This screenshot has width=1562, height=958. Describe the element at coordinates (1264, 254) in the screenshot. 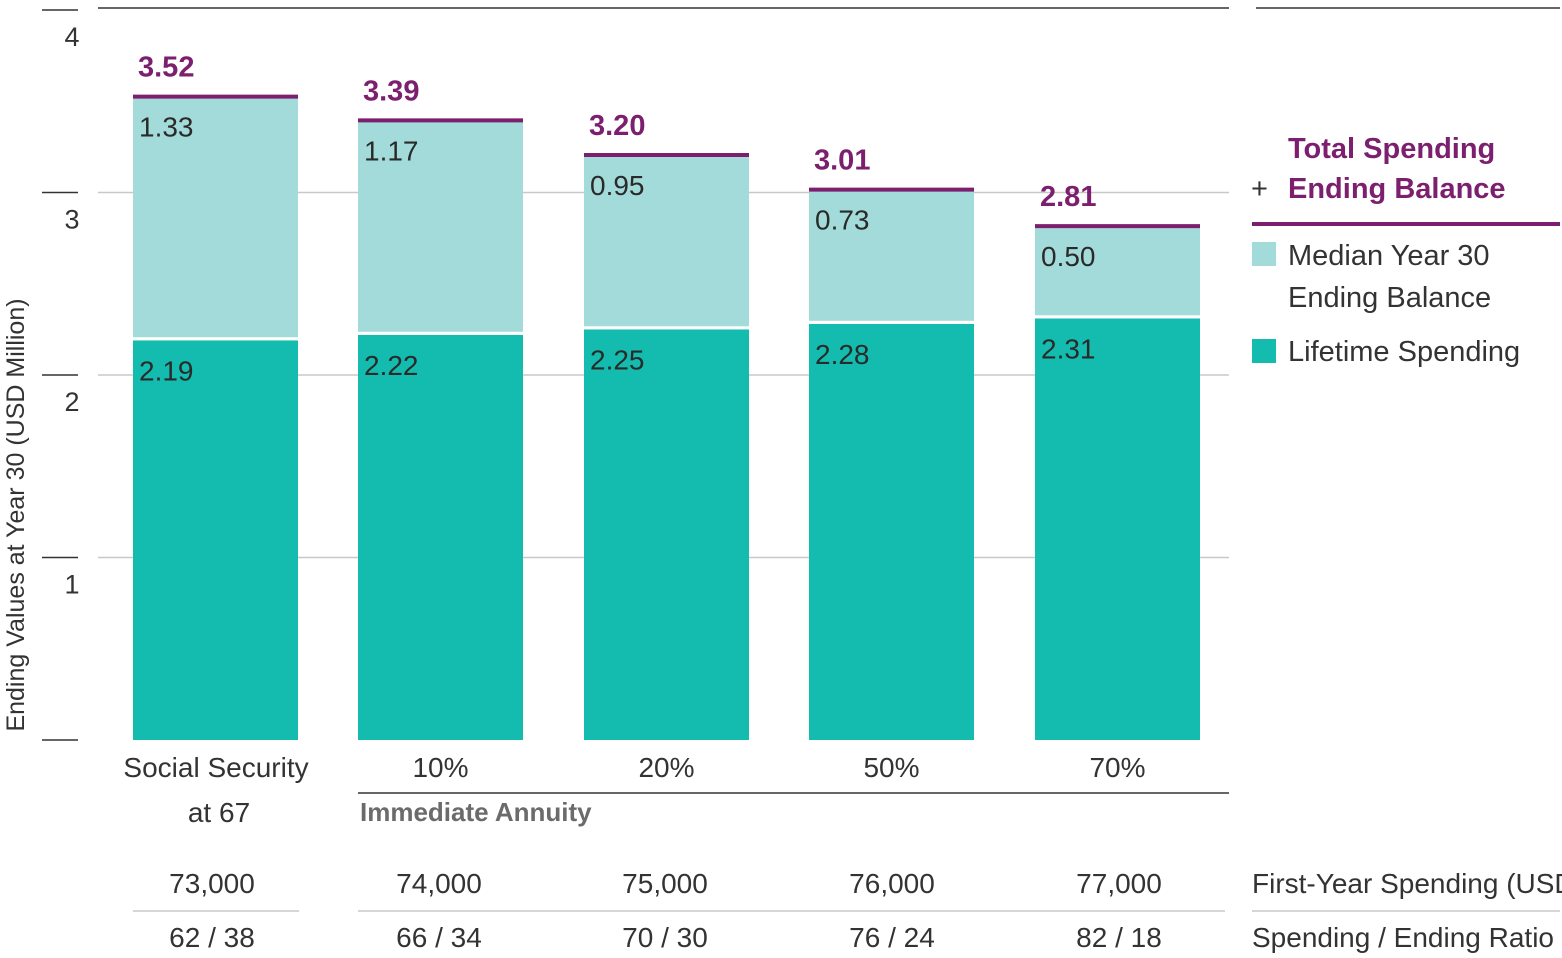

I see `legend-swatch-ending-balance` at that location.